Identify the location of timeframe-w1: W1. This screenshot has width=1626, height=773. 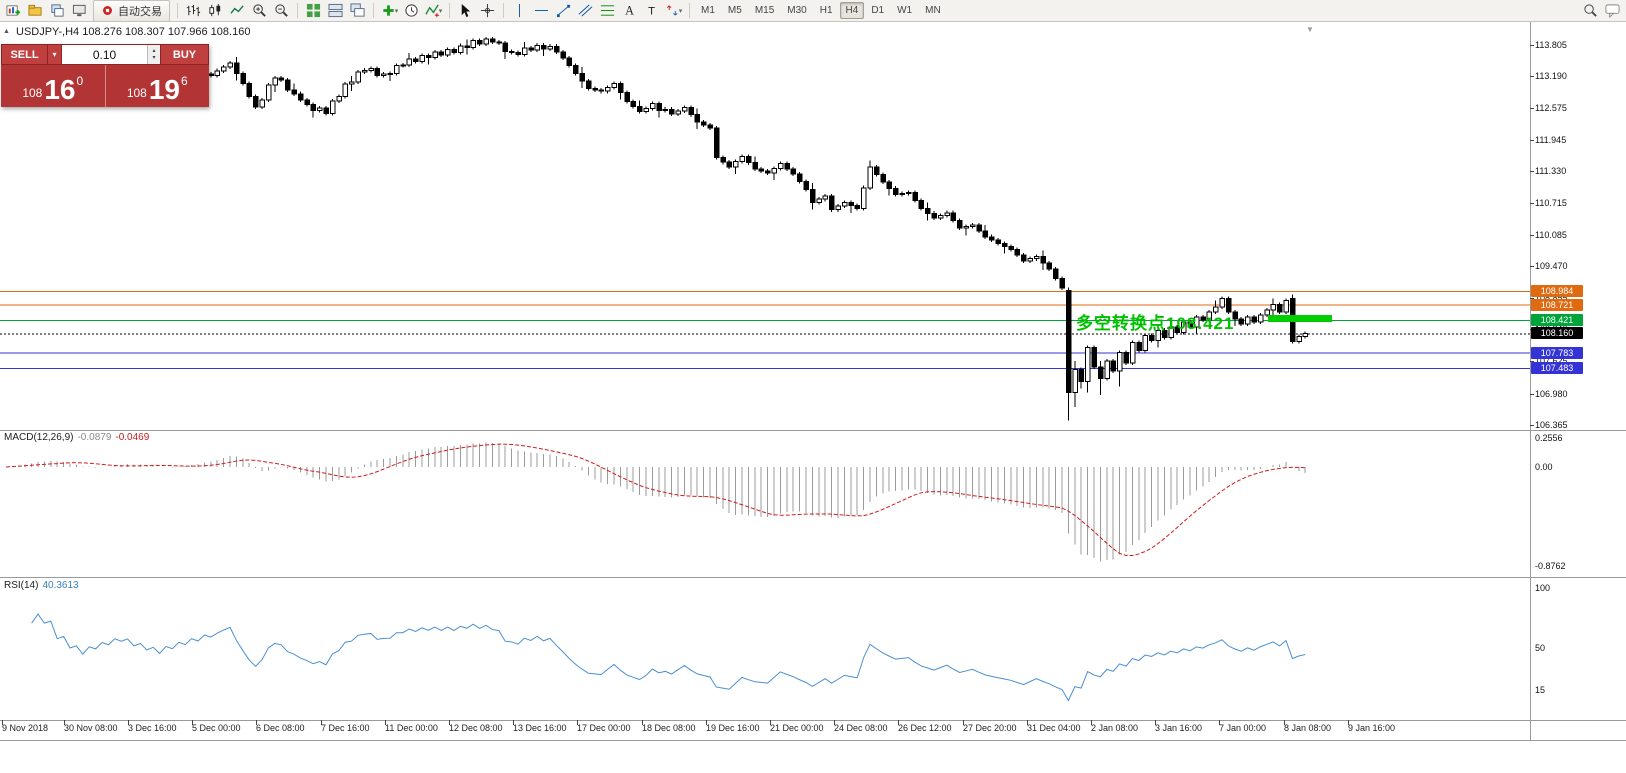
(905, 10).